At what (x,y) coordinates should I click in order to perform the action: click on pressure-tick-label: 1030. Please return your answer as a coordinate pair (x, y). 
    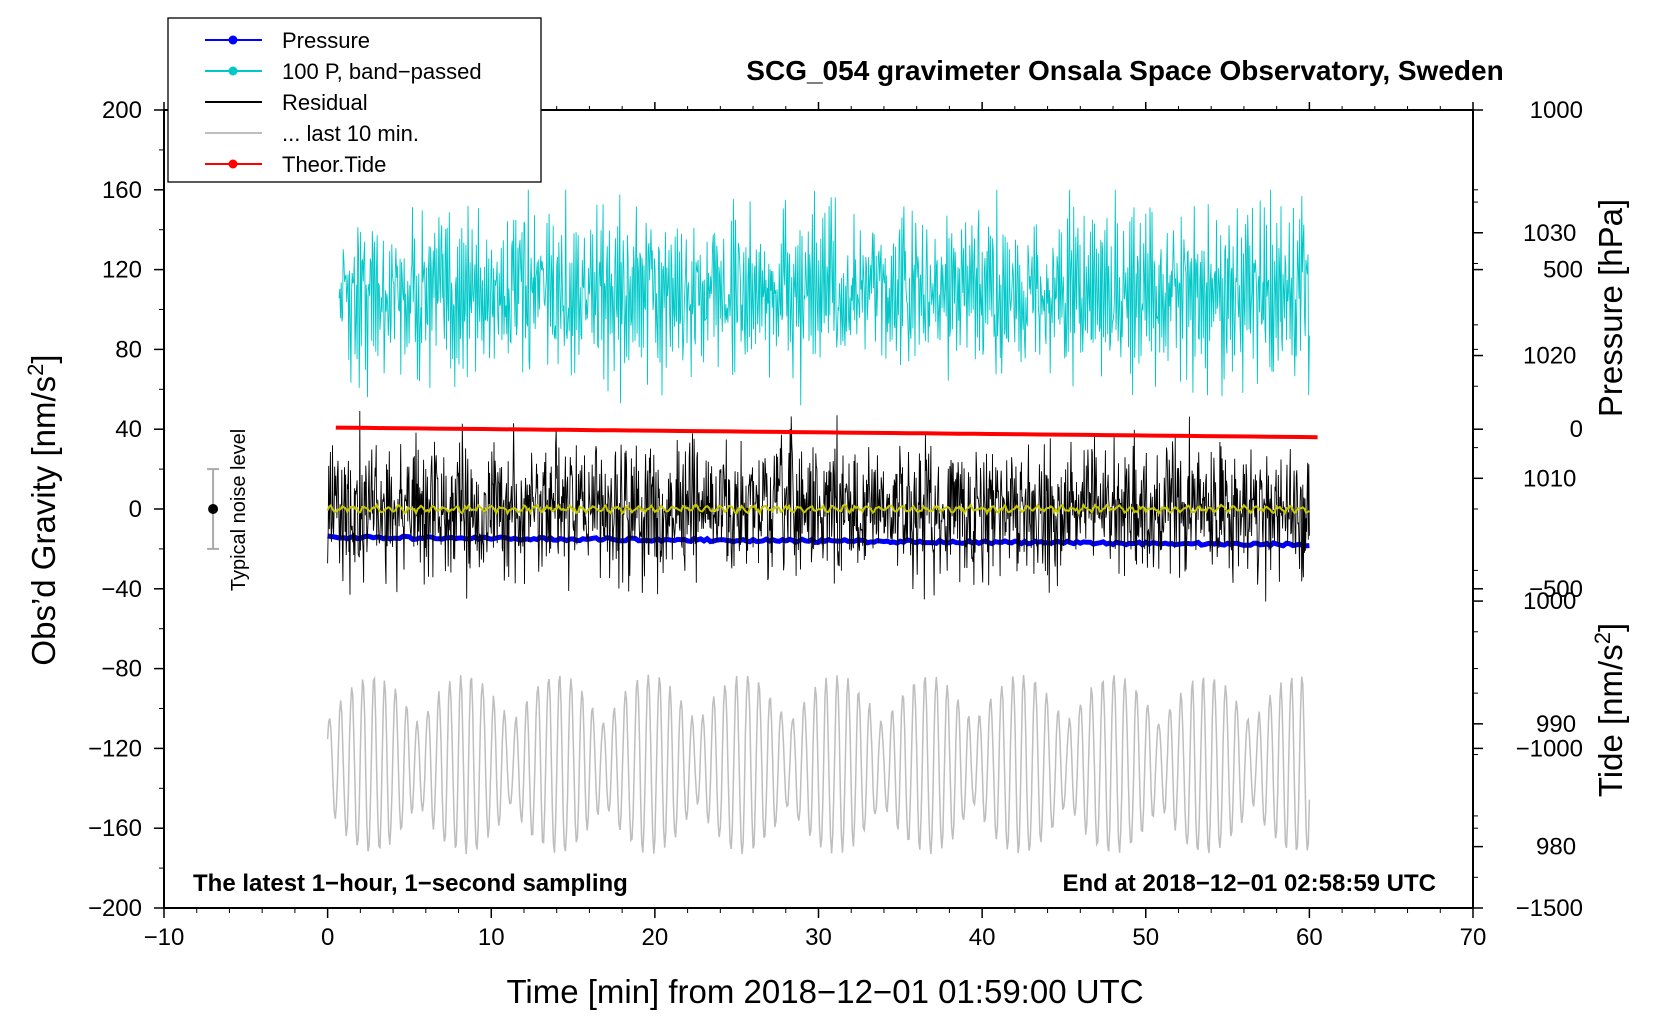
    Looking at the image, I should click on (1549, 233).